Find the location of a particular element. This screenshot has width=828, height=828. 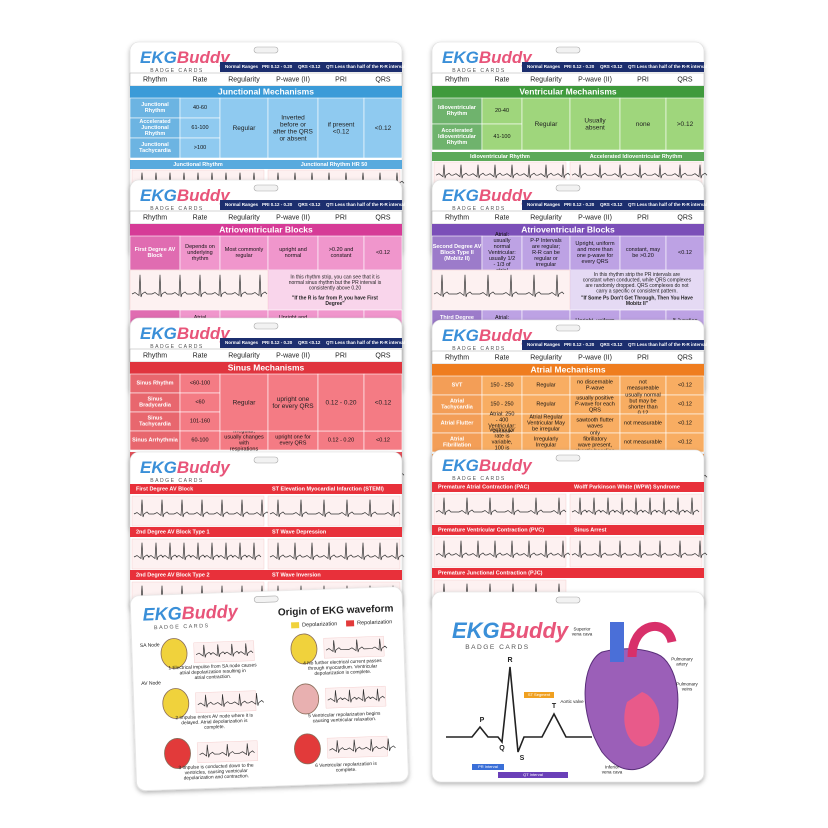

strip-label: First Degree AV Block is located at coordinates (165, 489).